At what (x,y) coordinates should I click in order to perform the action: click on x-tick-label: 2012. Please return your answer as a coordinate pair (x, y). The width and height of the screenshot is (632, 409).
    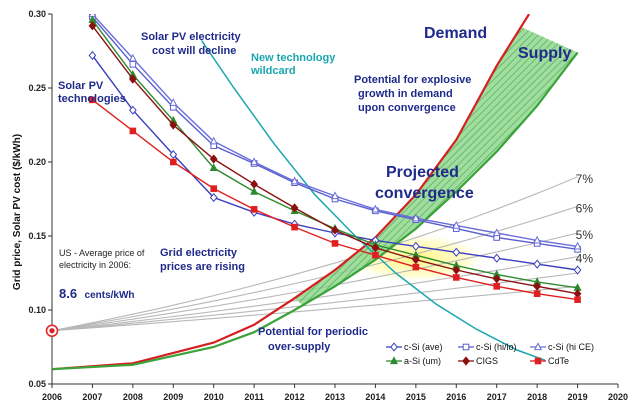
    Looking at the image, I should click on (295, 397).